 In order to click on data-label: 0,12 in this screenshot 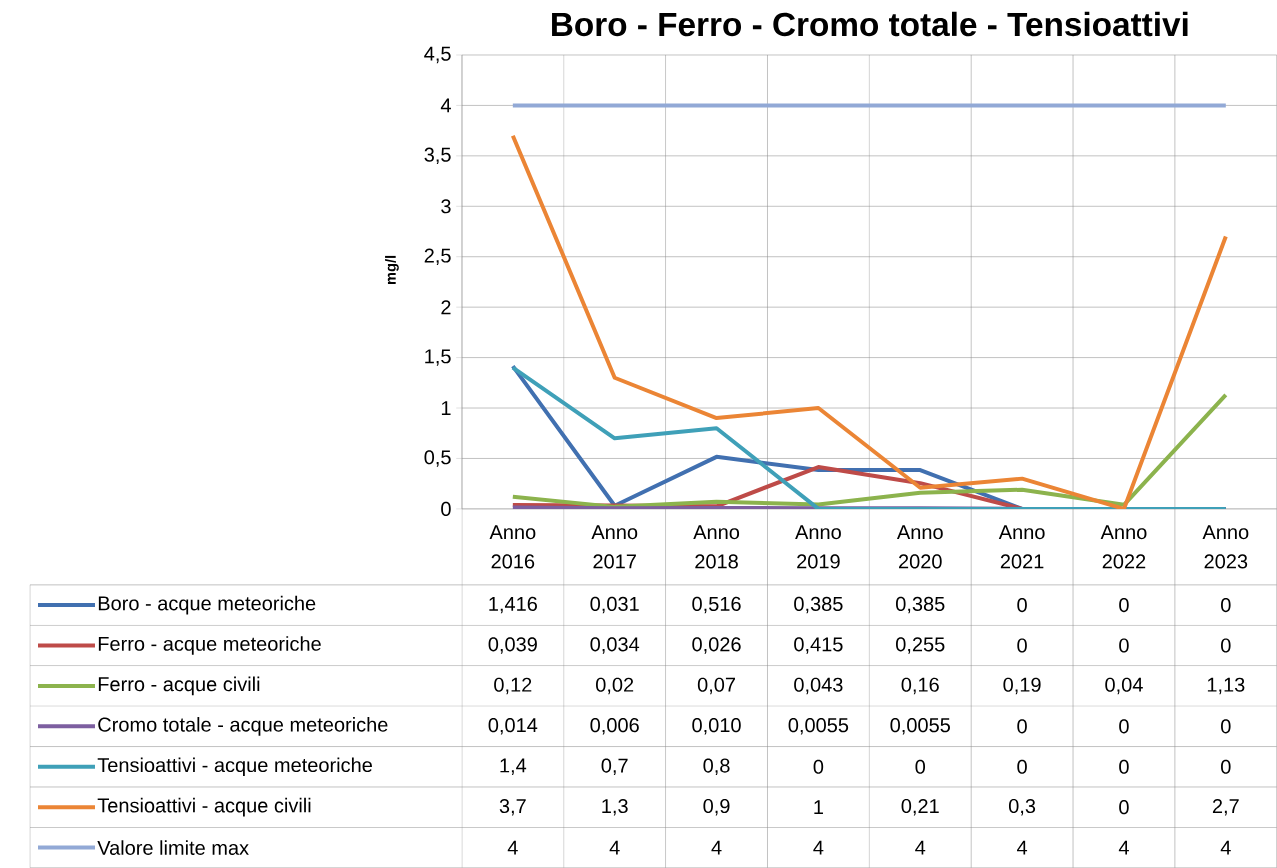, I will do `click(513, 686)`.